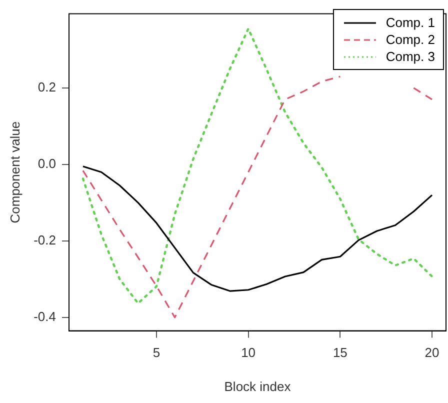  I want to click on x-axis-title: Block index, so click(258, 386).